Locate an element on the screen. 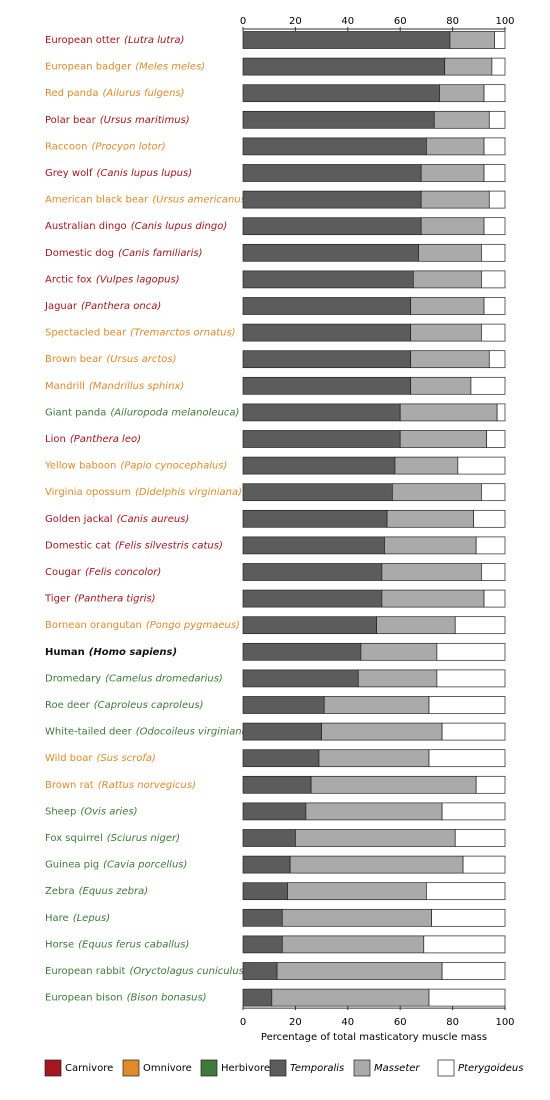 This screenshot has width=550, height=1100. x-tick-label: 0 is located at coordinates (243, 21).